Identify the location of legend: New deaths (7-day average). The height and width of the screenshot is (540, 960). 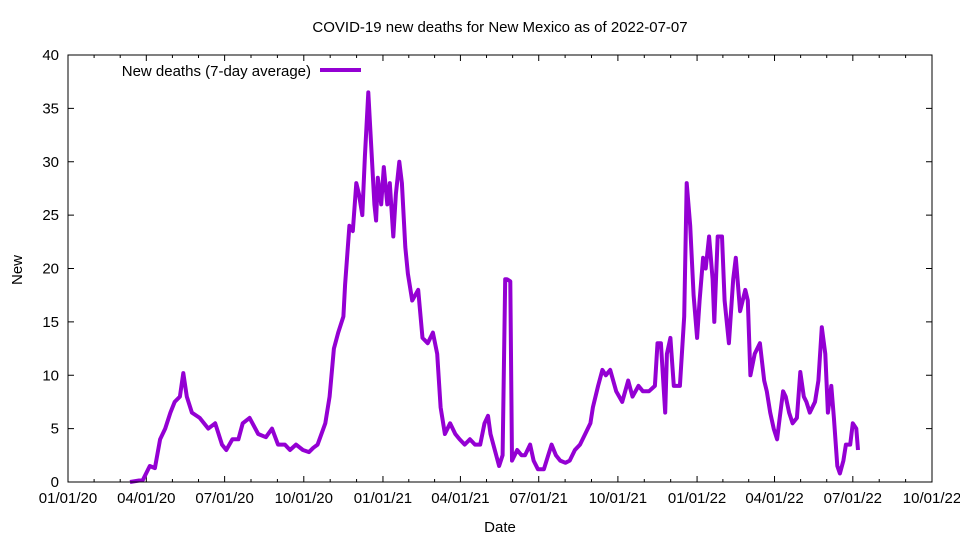
(241, 71).